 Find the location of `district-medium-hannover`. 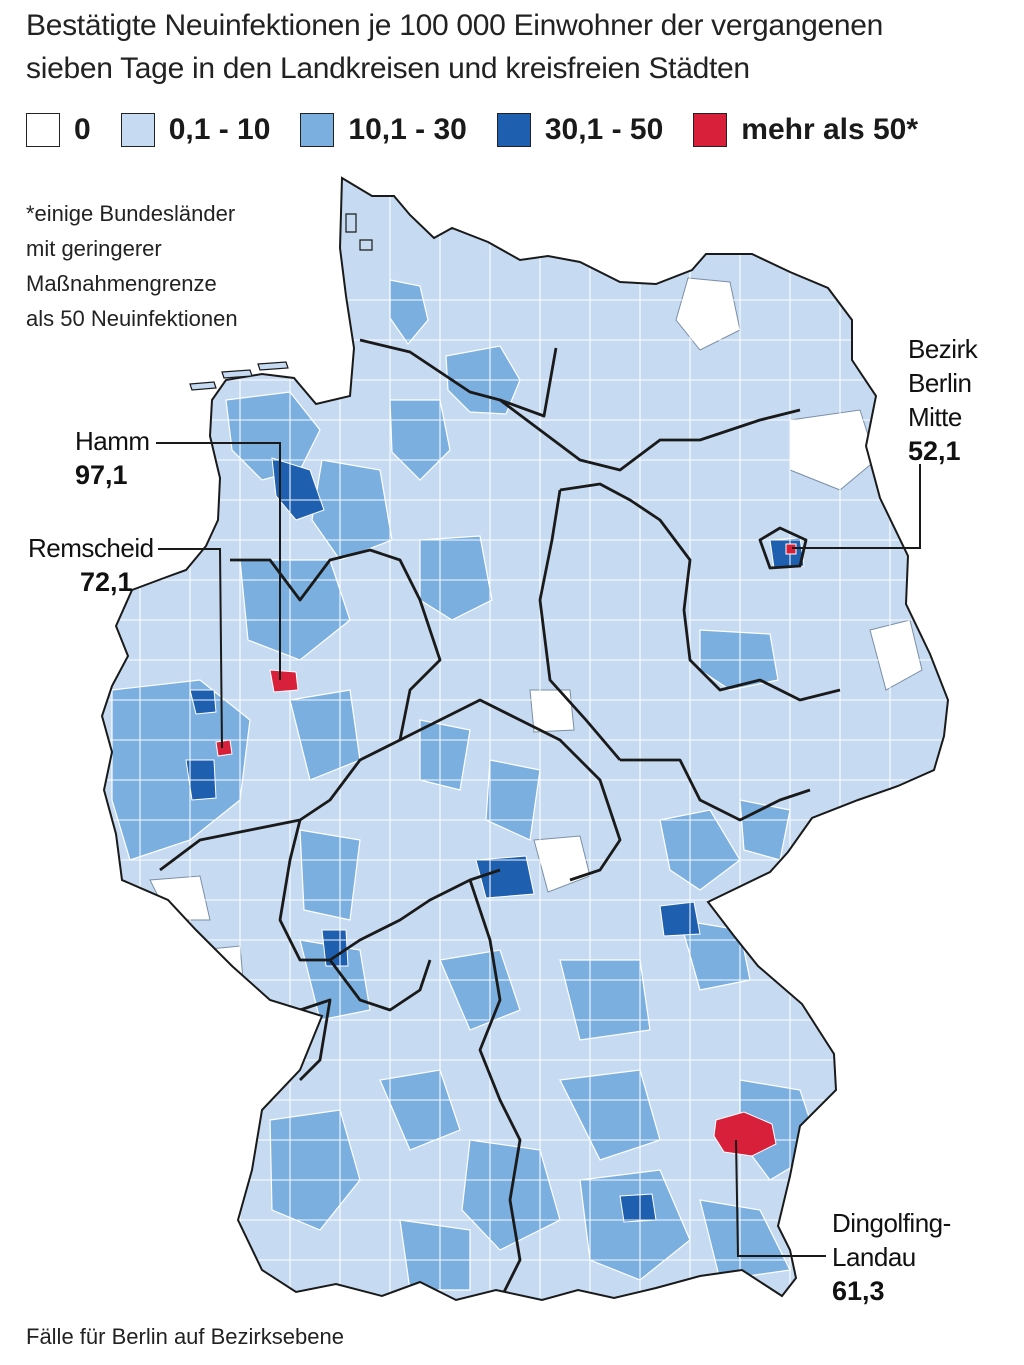

district-medium-hannover is located at coordinates (456, 578).